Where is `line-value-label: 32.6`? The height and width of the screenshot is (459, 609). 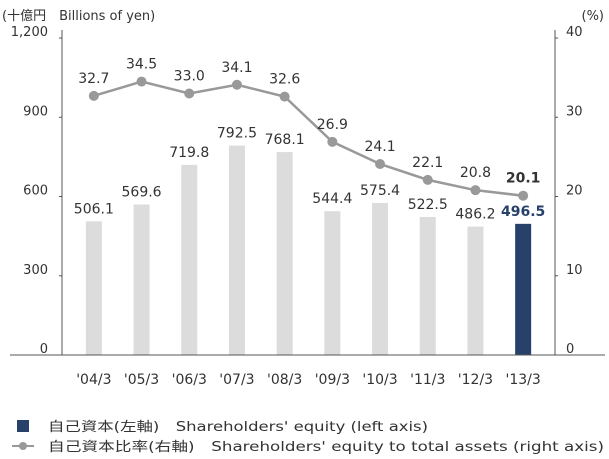 line-value-label: 32.6 is located at coordinates (284, 80).